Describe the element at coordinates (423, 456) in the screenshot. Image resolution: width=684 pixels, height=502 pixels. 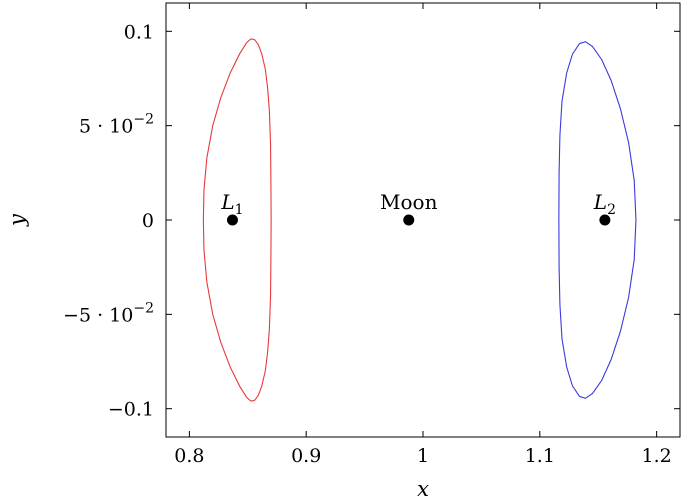
I see `x-tick-label: 1` at that location.